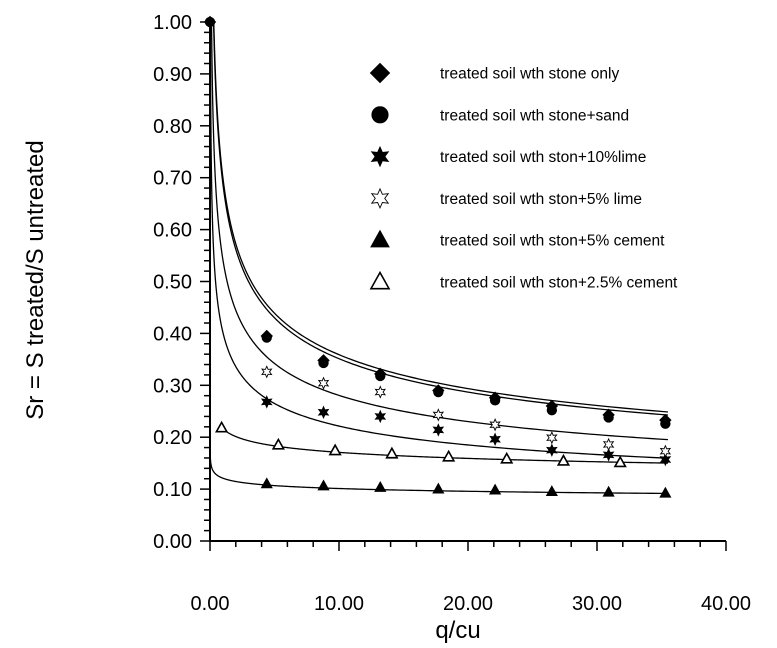 The height and width of the screenshot is (648, 777). I want to click on x-tick-label: 30.00, so click(597, 604).